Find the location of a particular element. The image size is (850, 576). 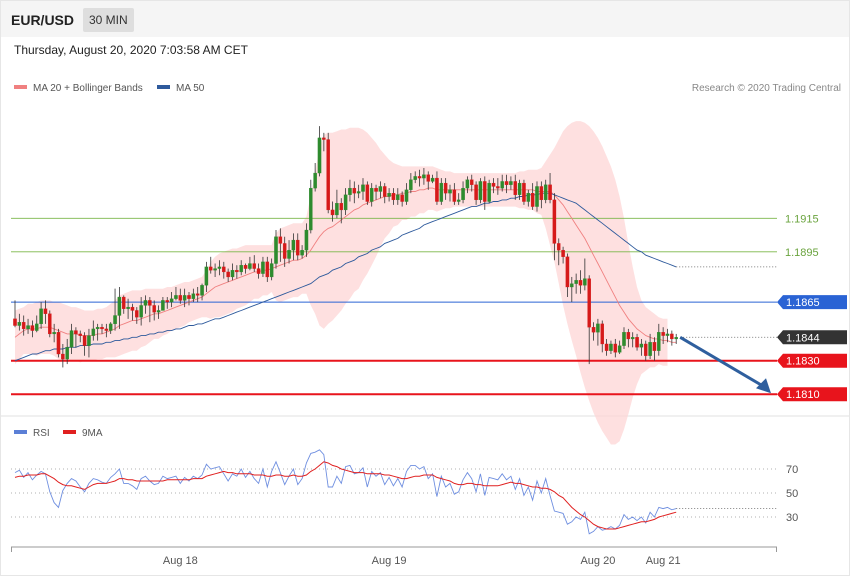

forecast-arrow-layer is located at coordinates (725, 364).